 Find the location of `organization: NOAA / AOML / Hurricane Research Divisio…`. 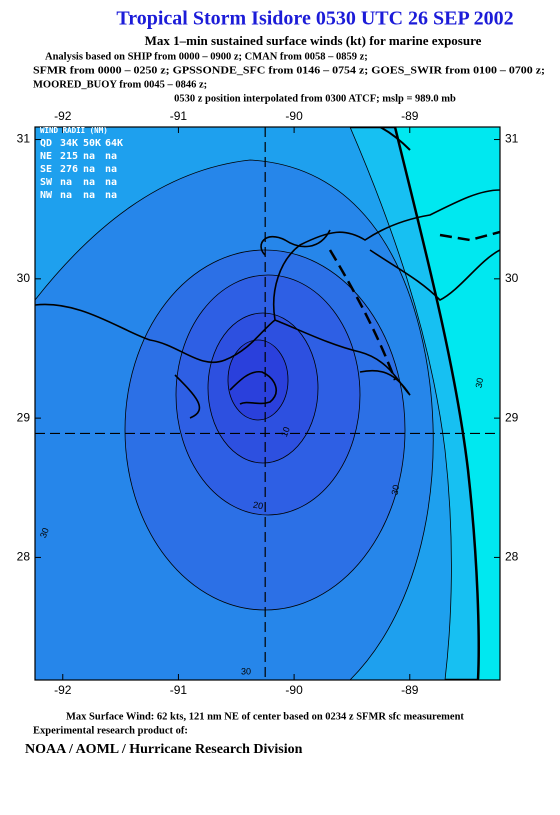

organization: NOAA / AOML / Hurricane Research Divisio… is located at coordinates (164, 749).